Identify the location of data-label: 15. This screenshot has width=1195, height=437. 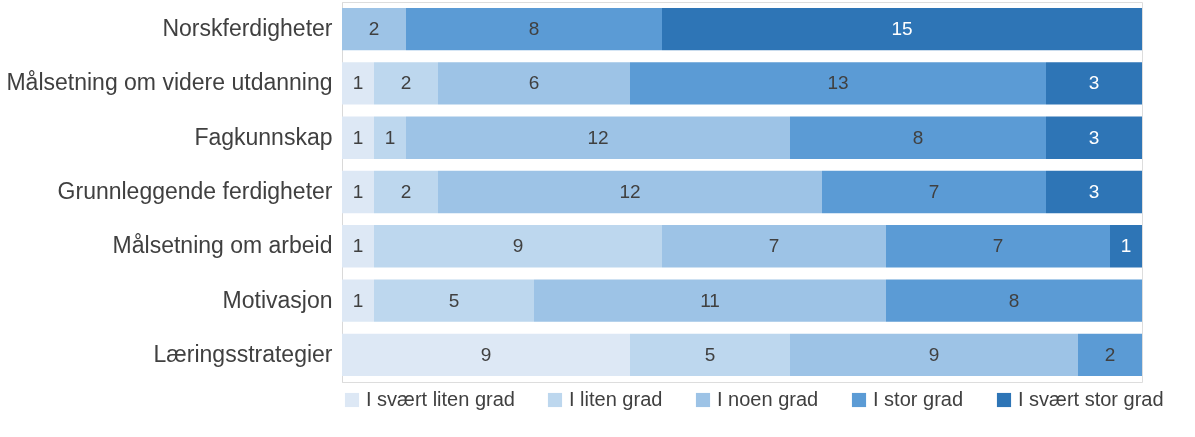
(902, 29).